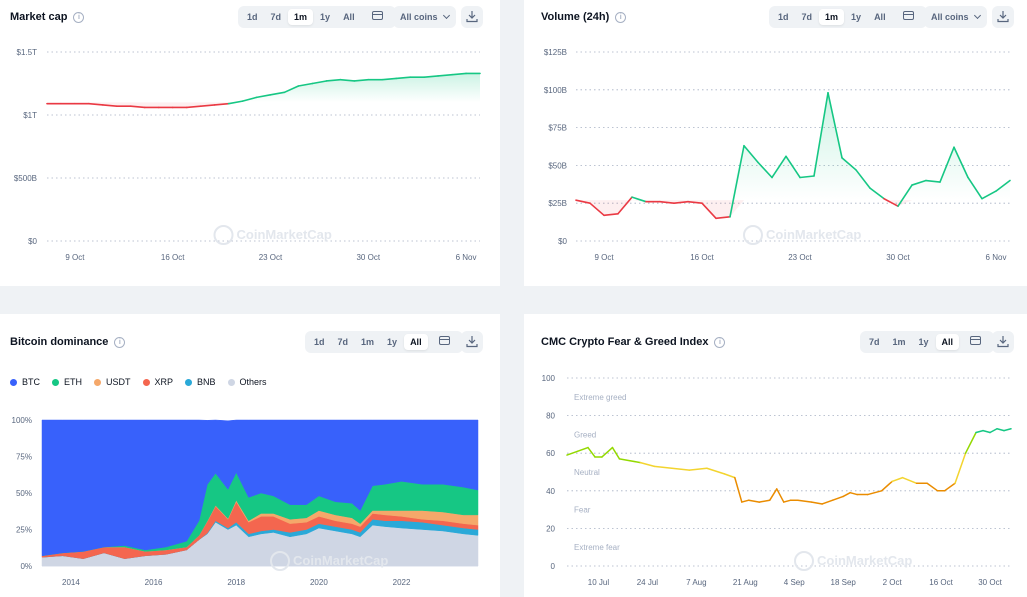 The height and width of the screenshot is (597, 1027). What do you see at coordinates (702, 257) in the screenshot?
I see `x-tick-label: 16 Oct` at bounding box center [702, 257].